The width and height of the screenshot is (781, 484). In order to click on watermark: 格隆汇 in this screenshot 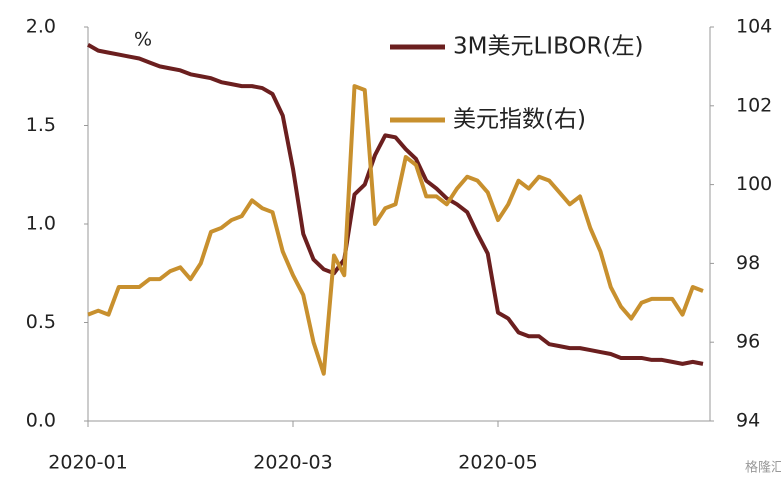, I will do `click(763, 468)`.